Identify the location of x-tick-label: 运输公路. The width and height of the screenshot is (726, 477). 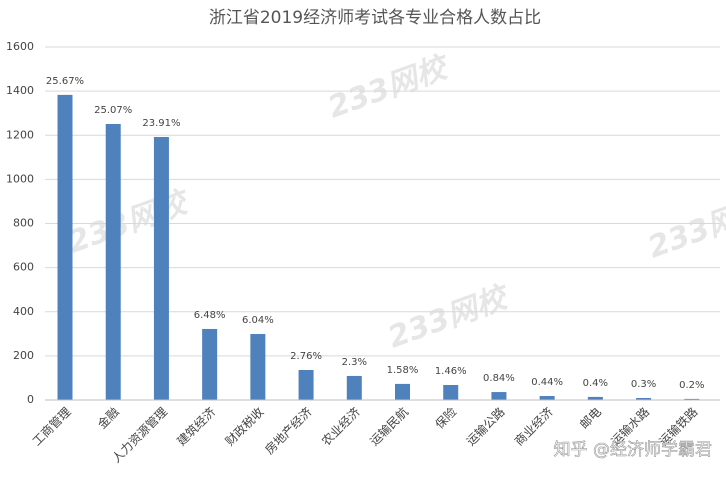
(485, 426).